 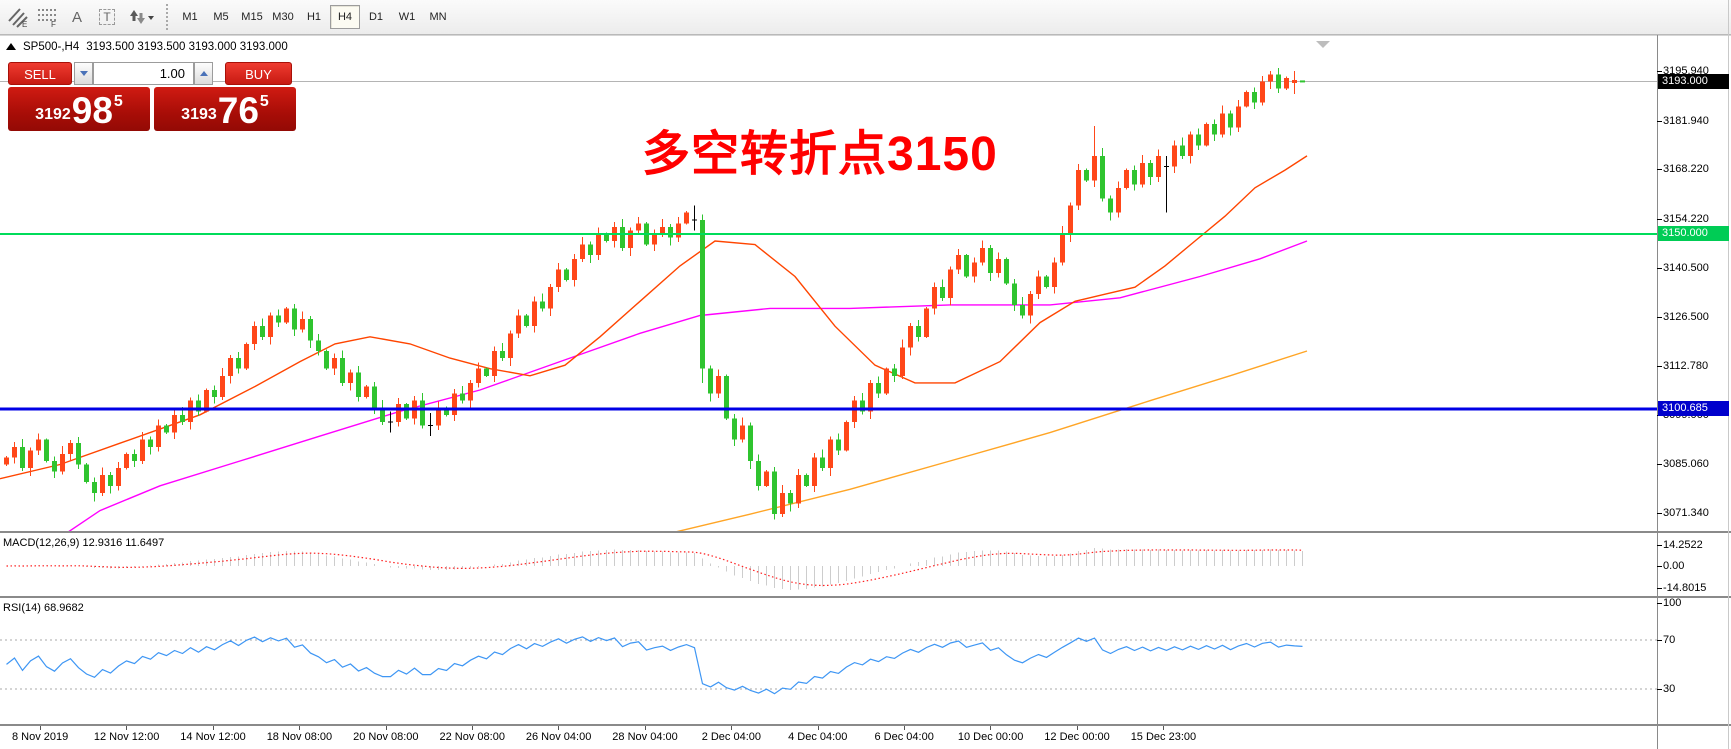 What do you see at coordinates (904, 737) in the screenshot?
I see `time-axis-label: 6 Dec 04:00` at bounding box center [904, 737].